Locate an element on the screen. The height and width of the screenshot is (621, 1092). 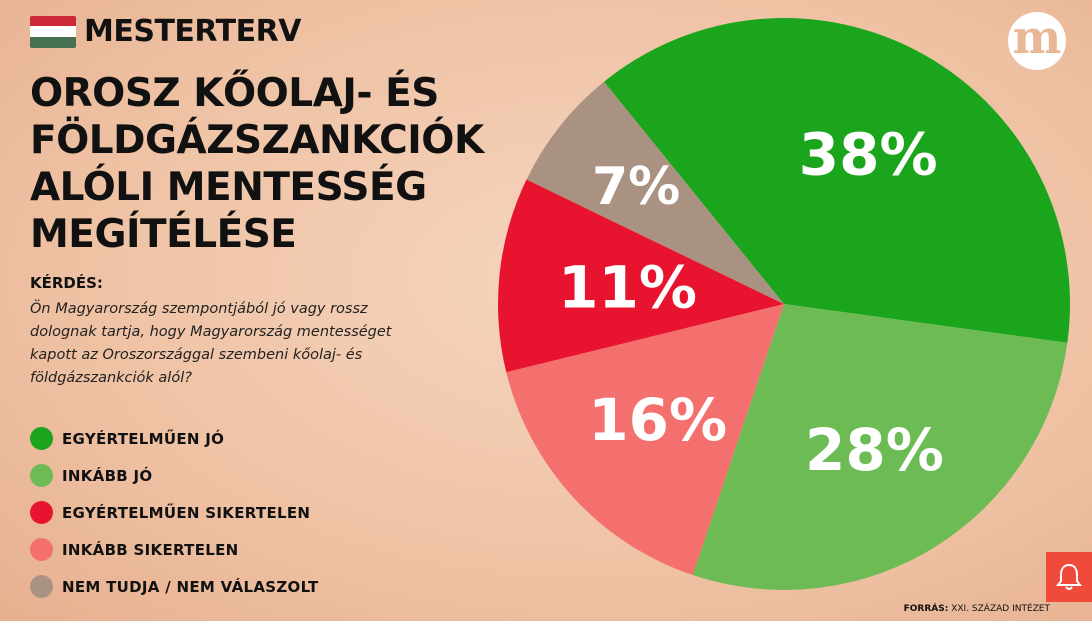
legend-item: EGYÉRTELMŰEN SIKERTELEN is located at coordinates (174, 512).